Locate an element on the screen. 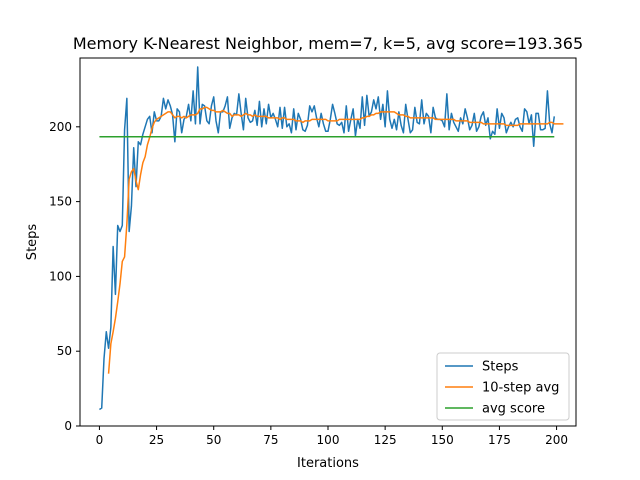  y-tick-label: 50 is located at coordinates (64, 351).